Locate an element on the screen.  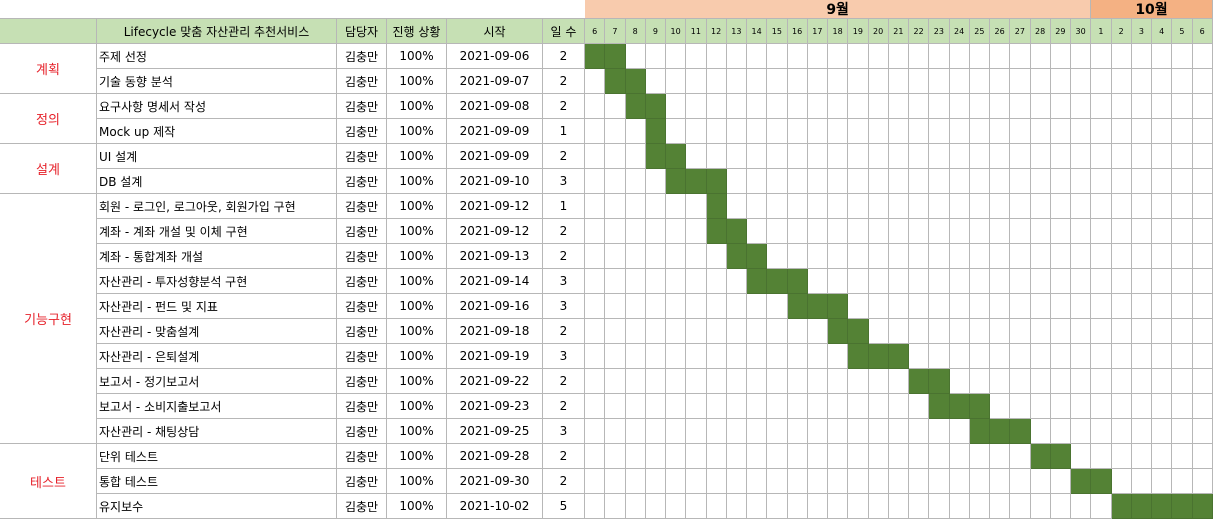
task-name: 자산관리 - 채팅상담 is located at coordinates (217, 431).